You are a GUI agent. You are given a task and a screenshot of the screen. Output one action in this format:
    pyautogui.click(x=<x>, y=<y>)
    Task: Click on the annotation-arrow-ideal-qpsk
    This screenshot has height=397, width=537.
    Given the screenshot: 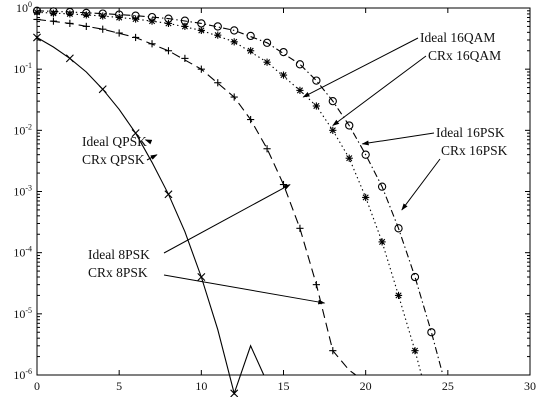 What is the action you would take?
    pyautogui.click(x=148, y=142)
    